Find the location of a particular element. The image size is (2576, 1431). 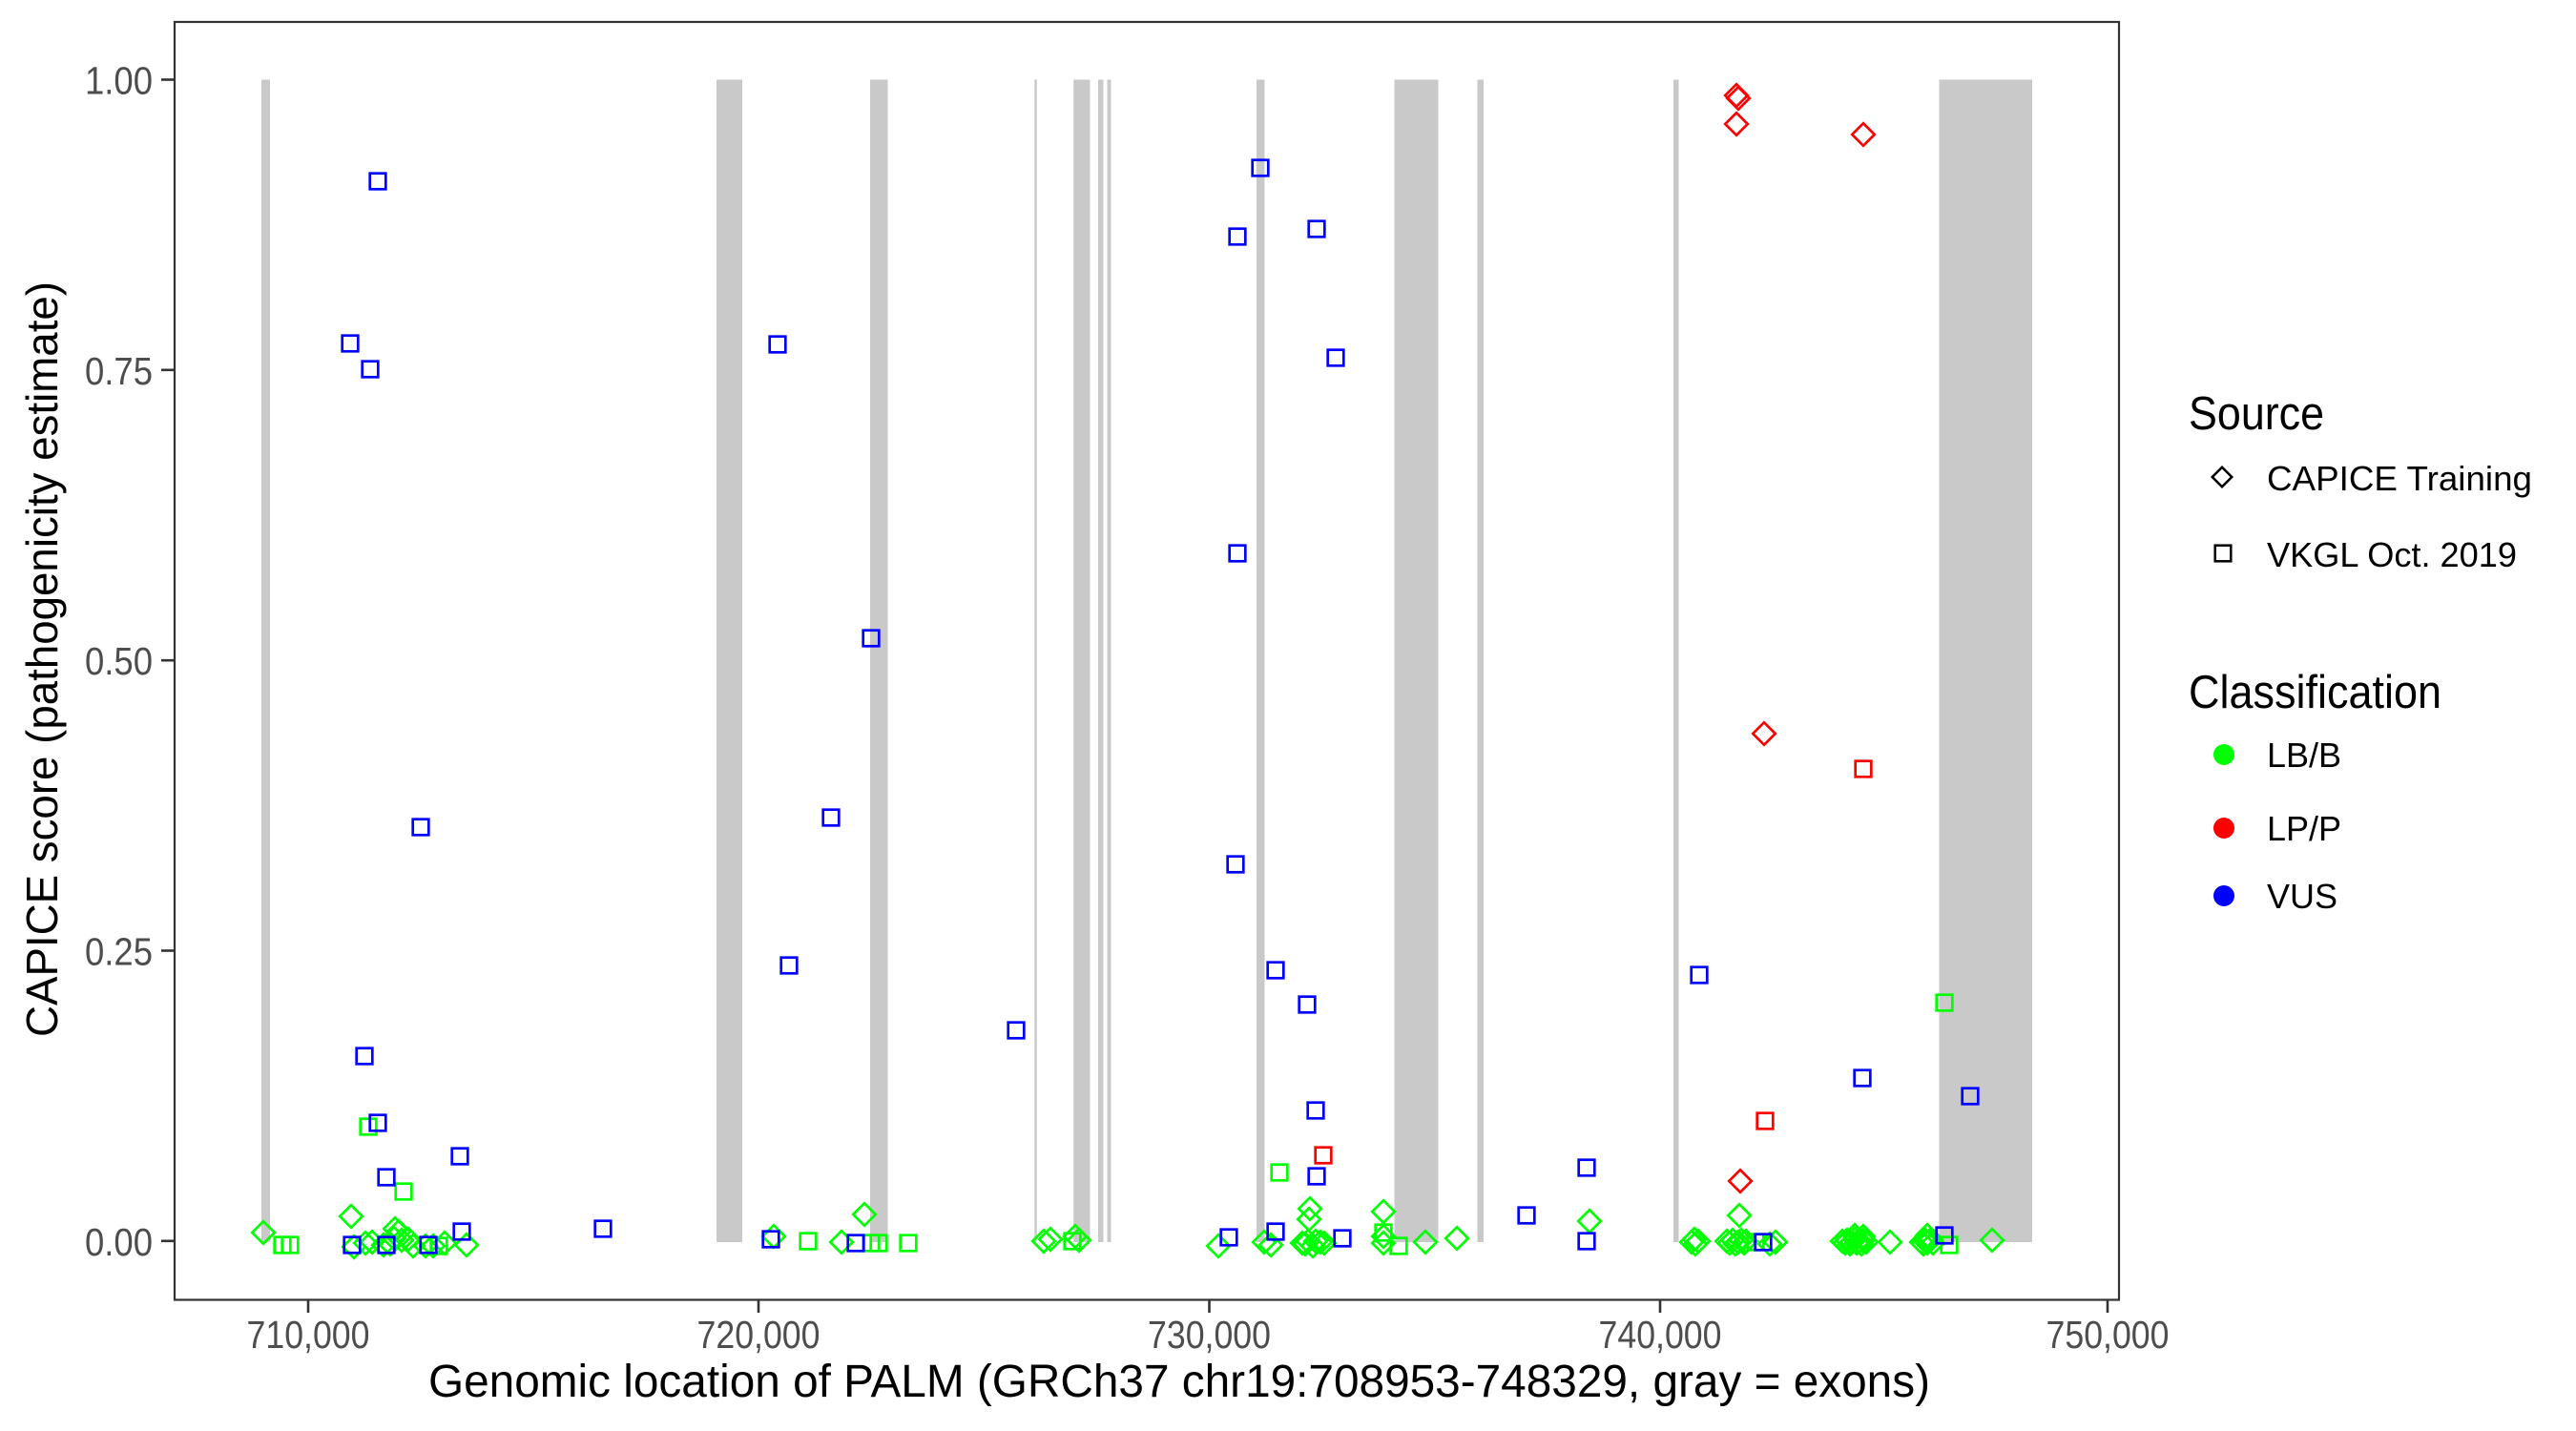

svg-text: 0.75 is located at coordinates (119, 371).